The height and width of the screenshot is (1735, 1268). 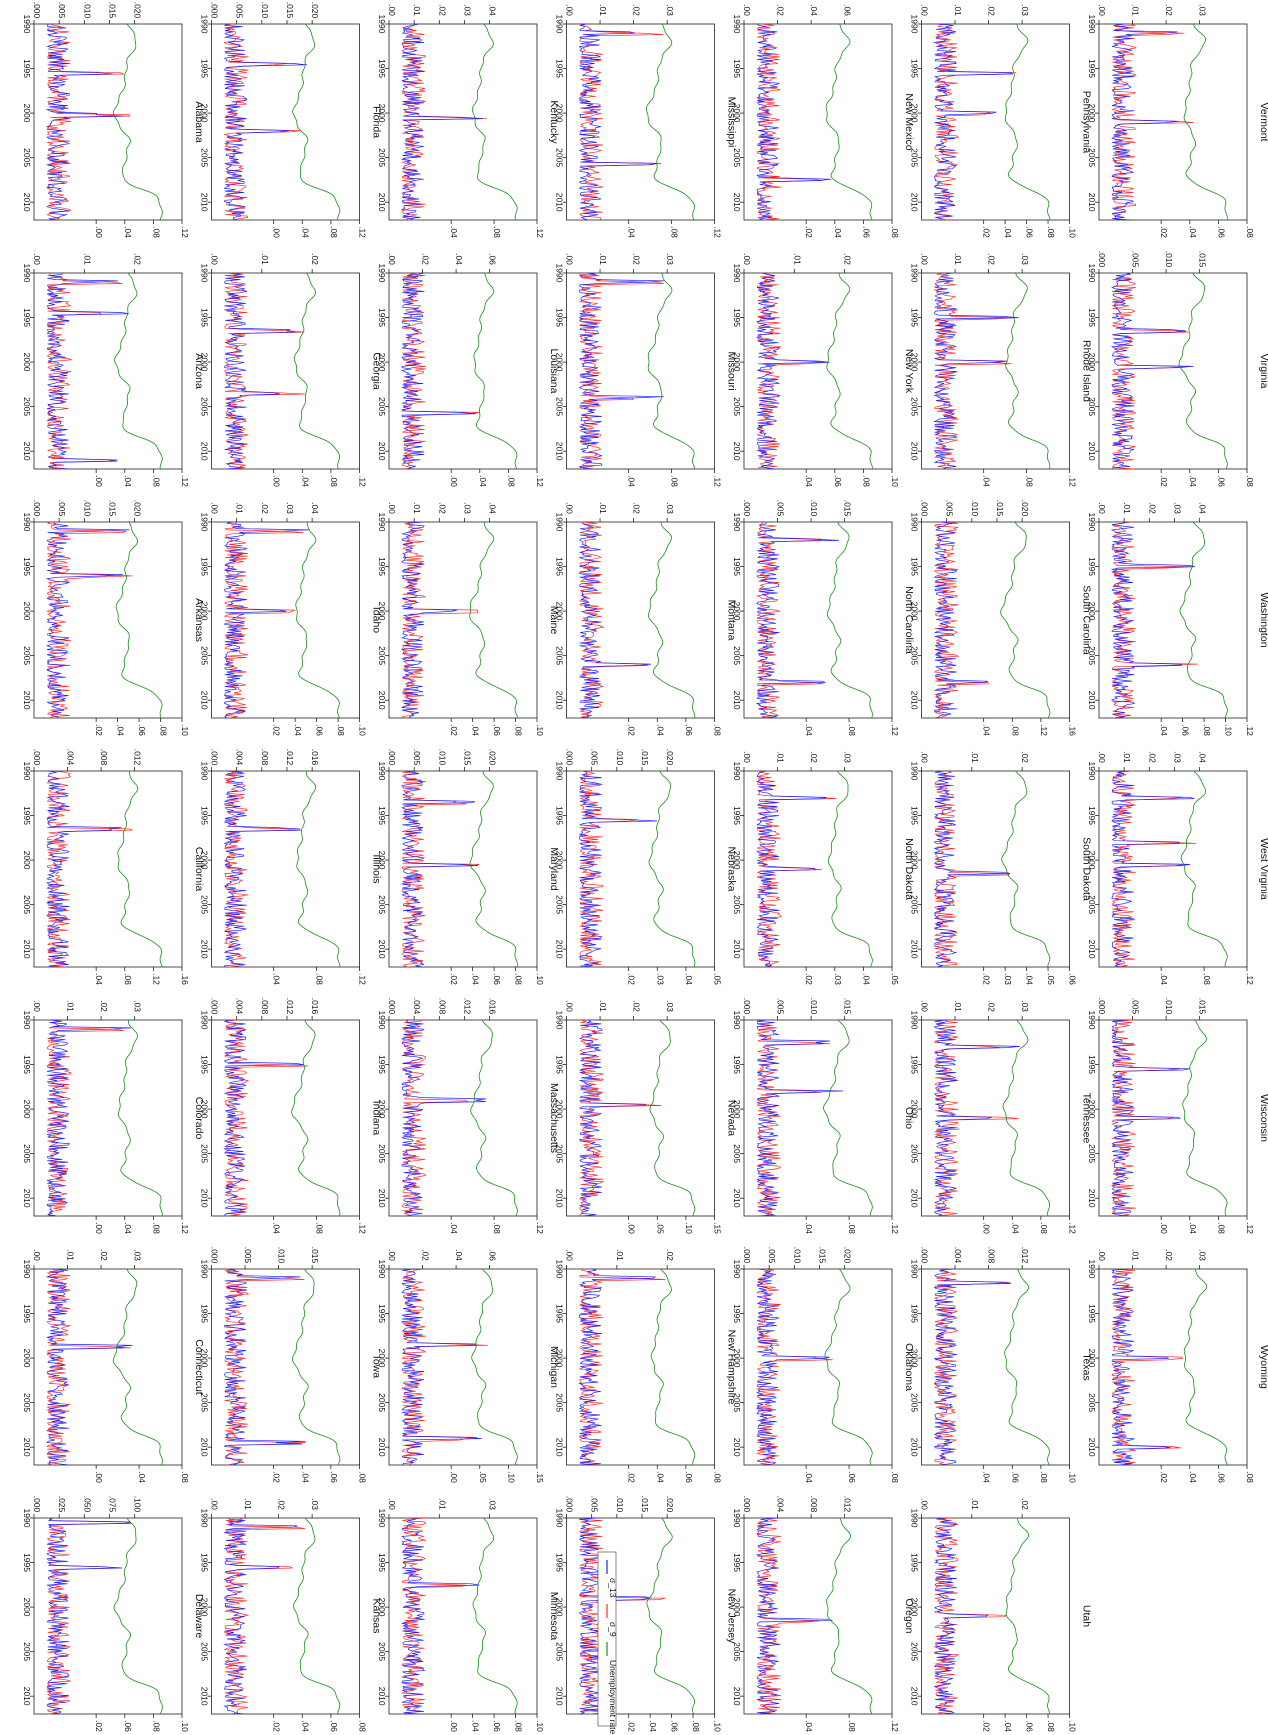 I want to click on panel-title: North Carolina, so click(x=909, y=620).